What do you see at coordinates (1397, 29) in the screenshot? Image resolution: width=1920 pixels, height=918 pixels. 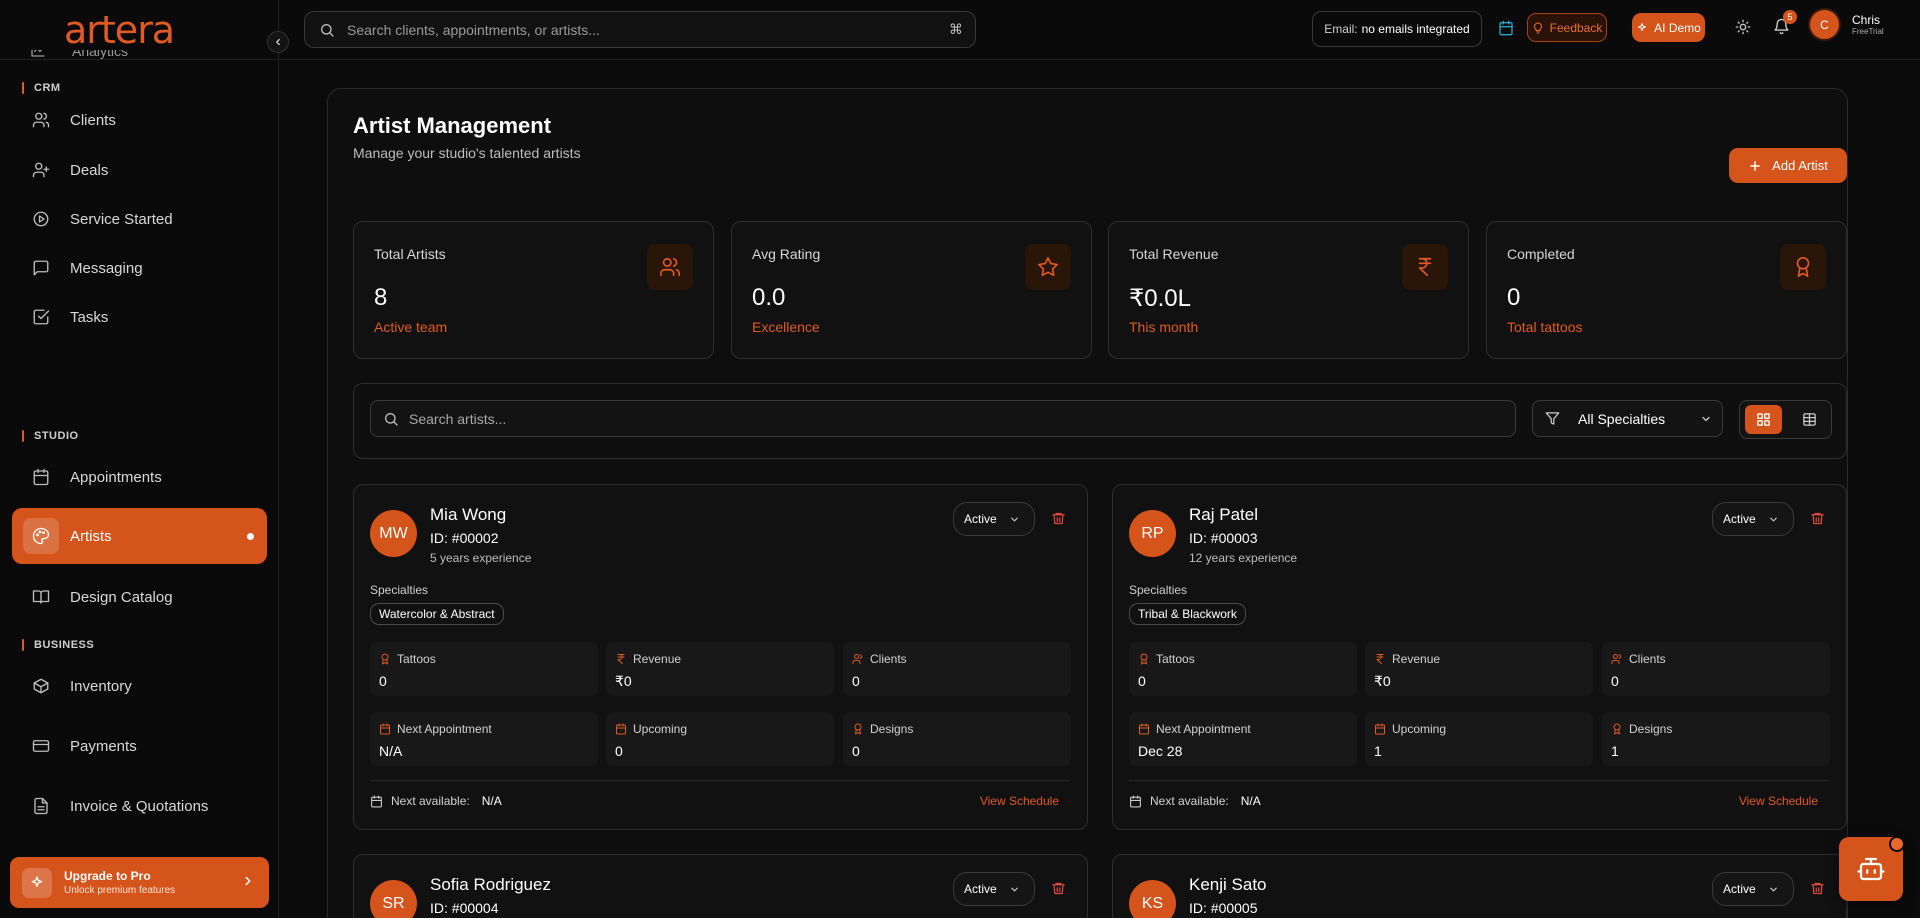 I see `email-integration-status: Email: no emails integrated` at bounding box center [1397, 29].